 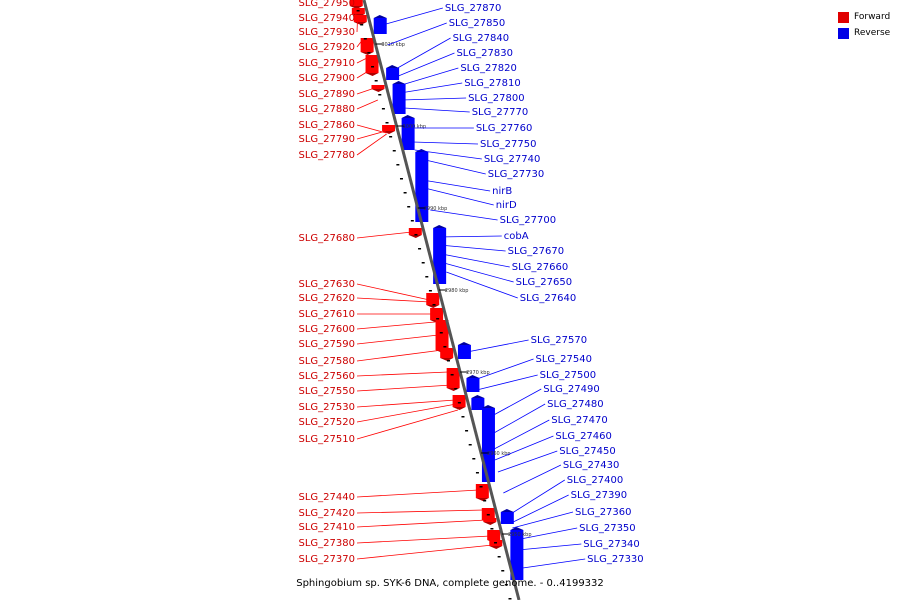 I want to click on reverse-gene-label: SLG_27650, so click(x=544, y=282).